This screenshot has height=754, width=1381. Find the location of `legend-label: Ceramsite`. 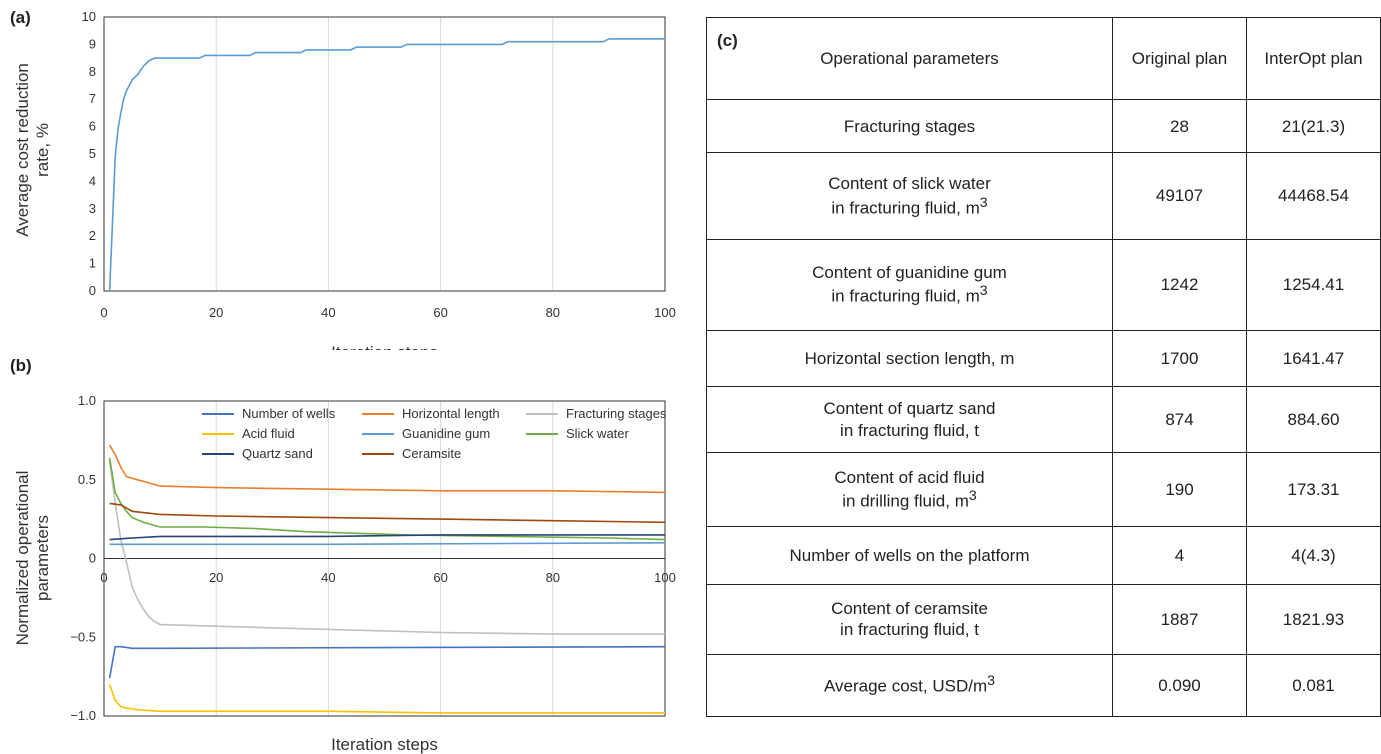

legend-label: Ceramsite is located at coordinates (431, 453).